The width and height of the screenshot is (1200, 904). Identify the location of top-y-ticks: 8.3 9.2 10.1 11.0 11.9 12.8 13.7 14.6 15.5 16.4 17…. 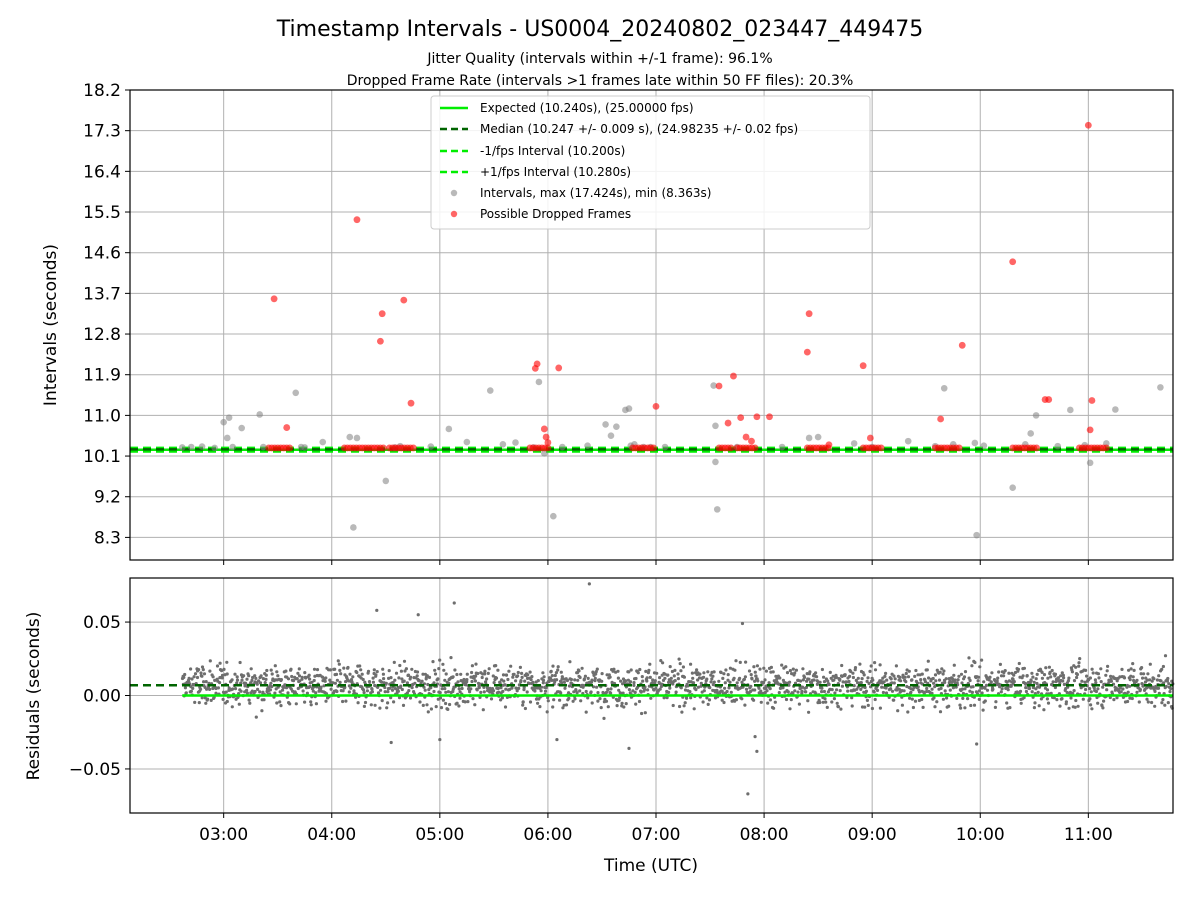
(106, 314).